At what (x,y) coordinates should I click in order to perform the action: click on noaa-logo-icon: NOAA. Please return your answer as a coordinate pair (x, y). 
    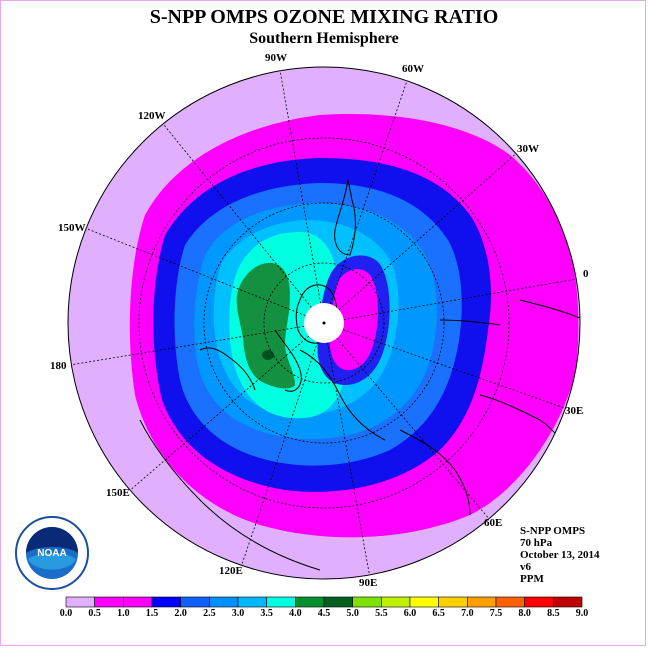
    Looking at the image, I should click on (52, 553).